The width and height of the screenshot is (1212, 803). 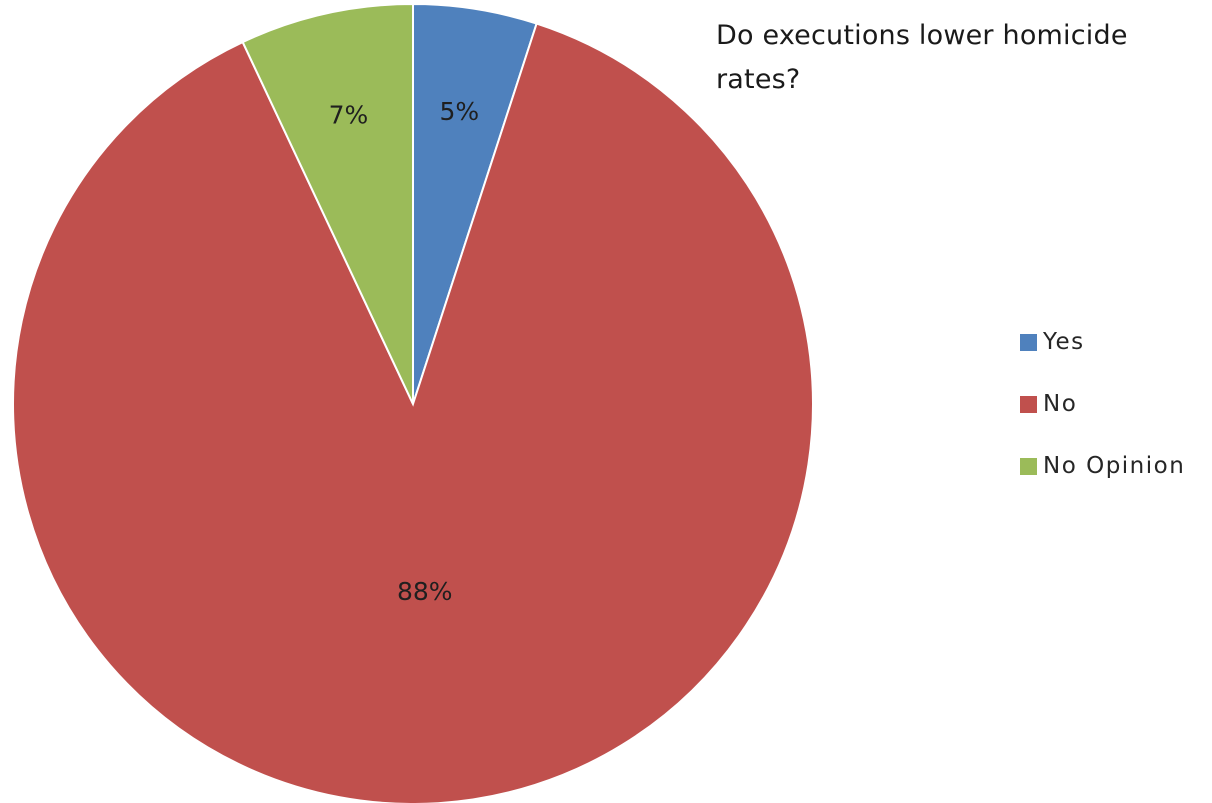 What do you see at coordinates (1114, 466) in the screenshot?
I see `legend-label: No Opinion` at bounding box center [1114, 466].